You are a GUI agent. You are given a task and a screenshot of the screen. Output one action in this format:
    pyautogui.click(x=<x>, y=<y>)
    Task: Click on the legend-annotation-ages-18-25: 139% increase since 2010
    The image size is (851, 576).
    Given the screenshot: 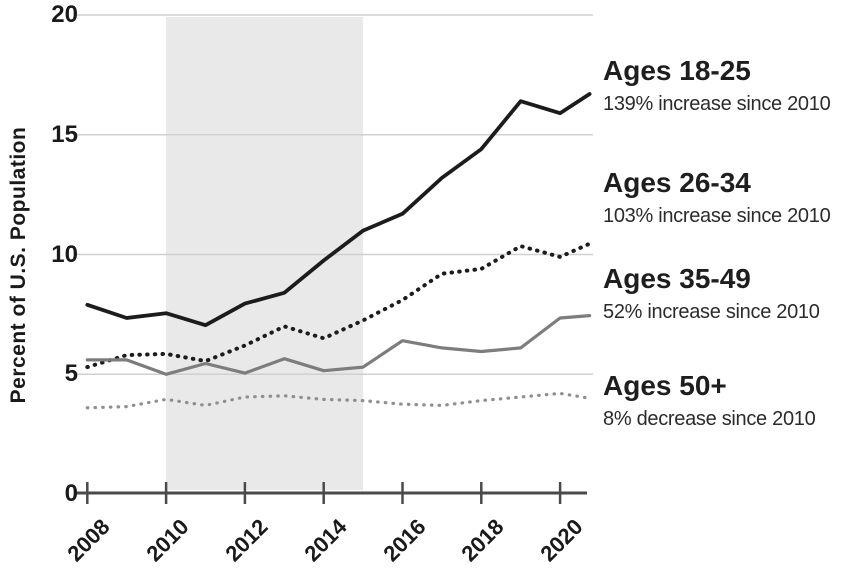 What is the action you would take?
    pyautogui.click(x=717, y=104)
    